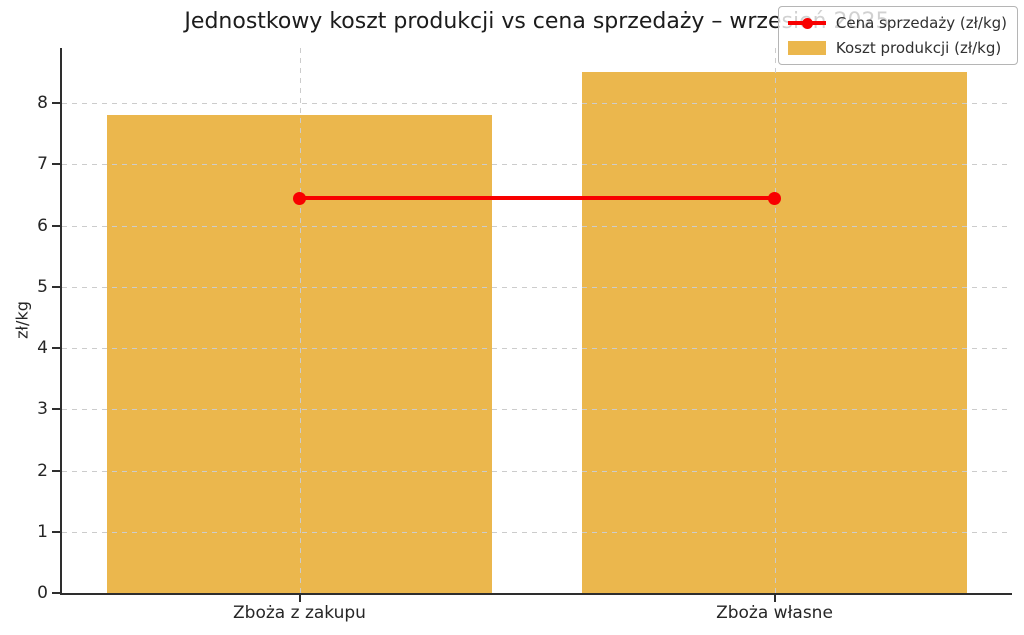  What do you see at coordinates (42, 286) in the screenshot?
I see `y-tick-label-5: 5` at bounding box center [42, 286].